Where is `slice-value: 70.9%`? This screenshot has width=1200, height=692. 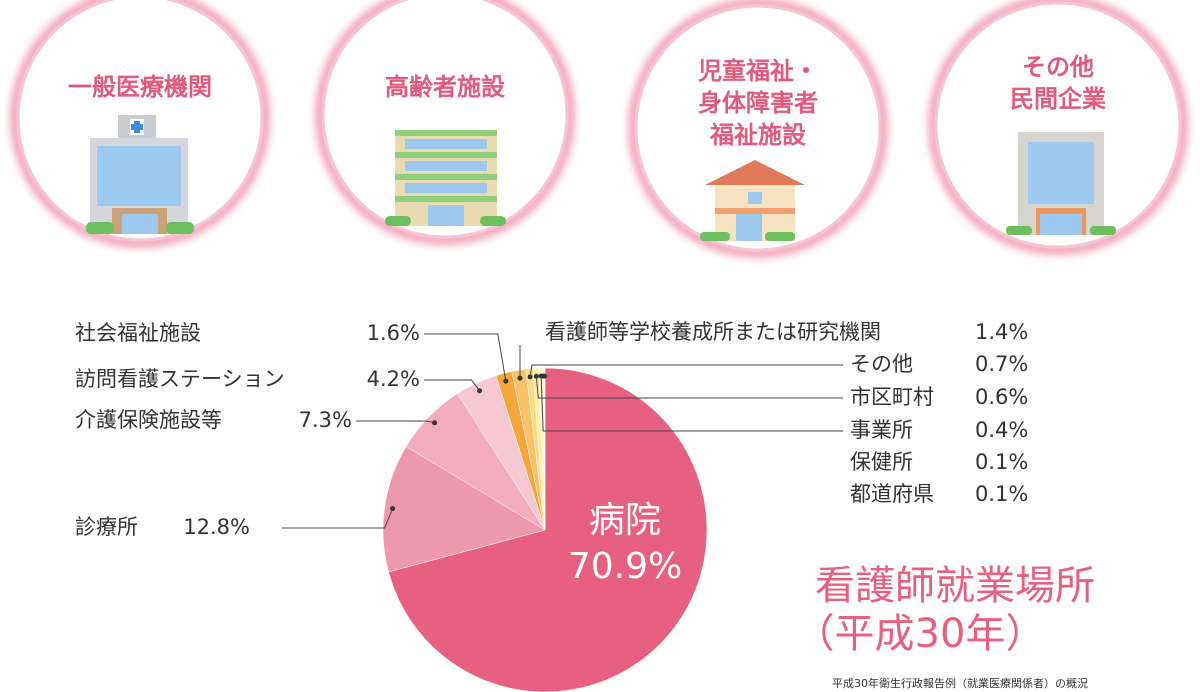
slice-value: 70.9% is located at coordinates (625, 566).